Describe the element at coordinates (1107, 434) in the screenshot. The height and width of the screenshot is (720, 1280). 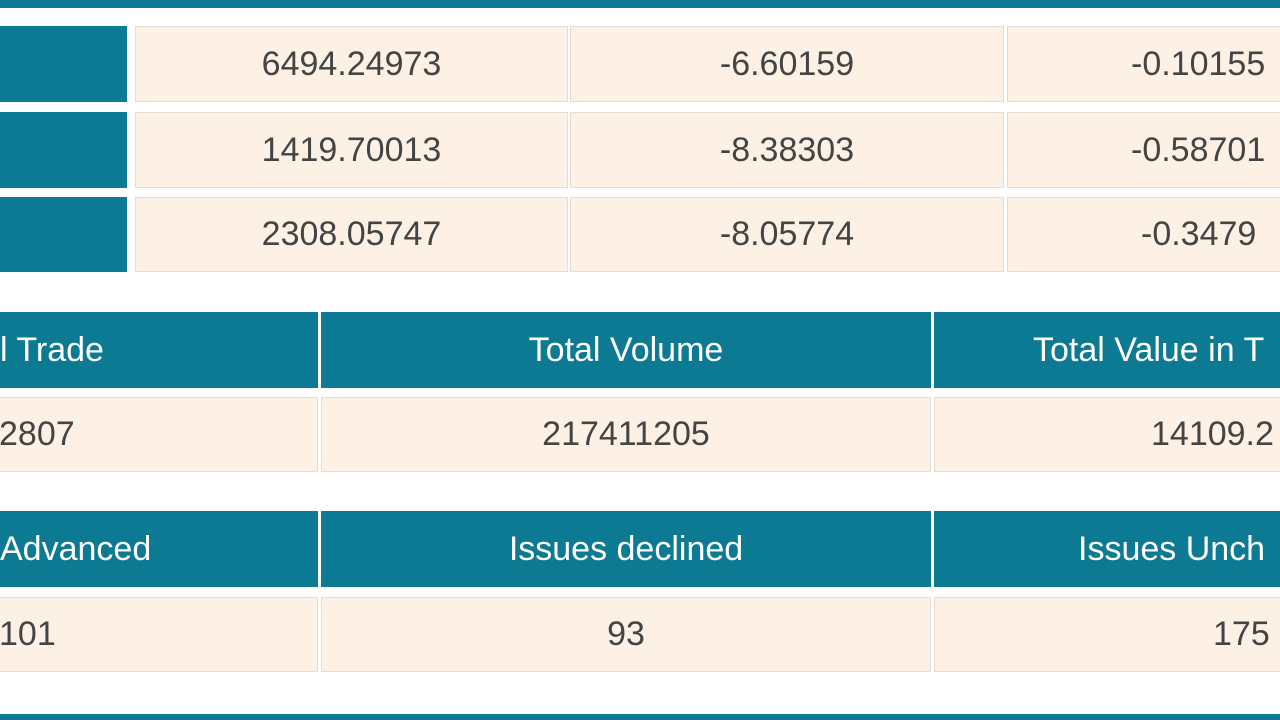
I see `cell: 14109.2` at that location.